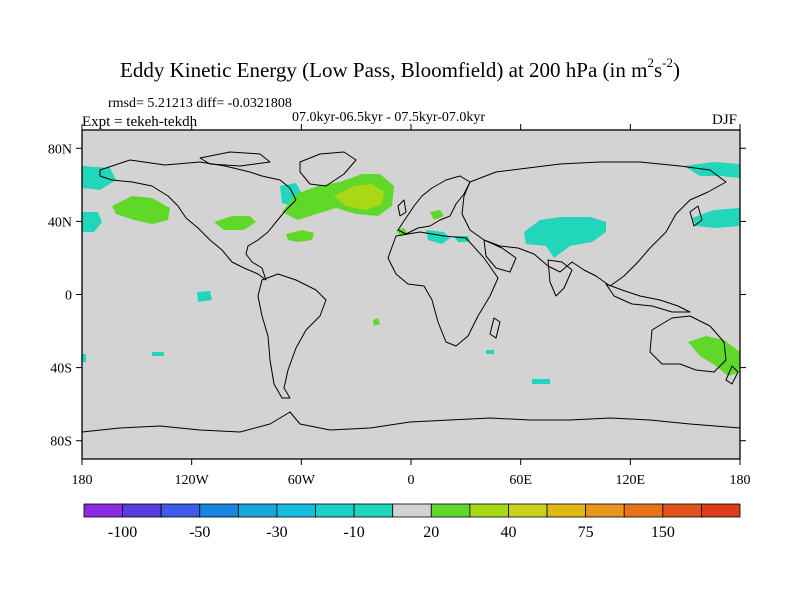  I want to click on experiment-label: Expt = tekeh-tekdh, so click(140, 122).